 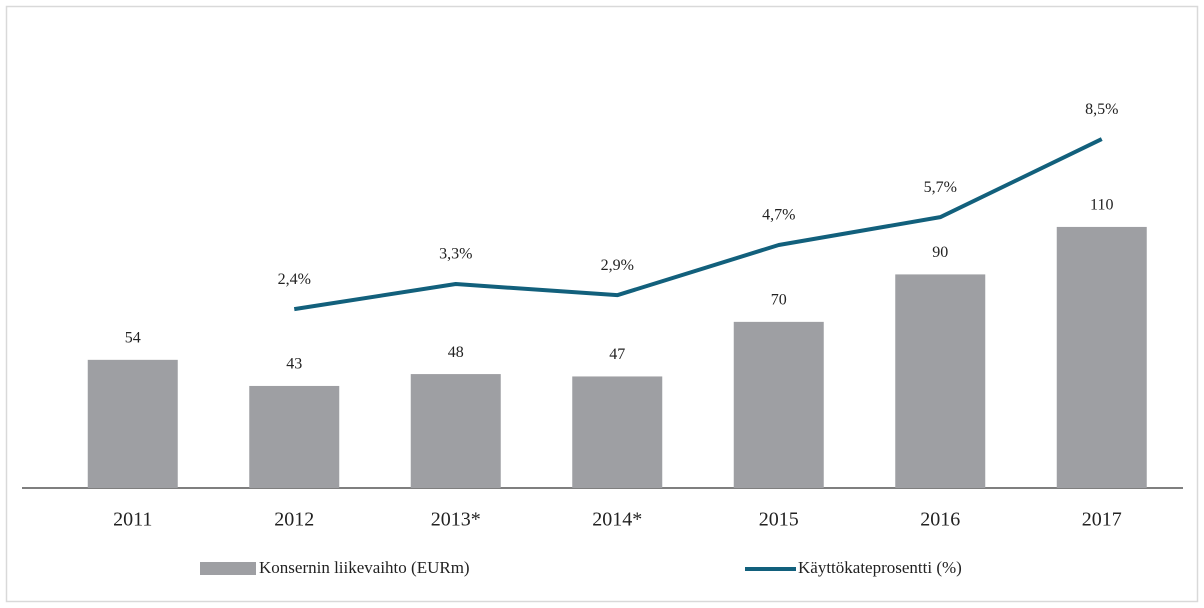 What do you see at coordinates (617, 265) in the screenshot?
I see `data-label: 2,9%` at bounding box center [617, 265].